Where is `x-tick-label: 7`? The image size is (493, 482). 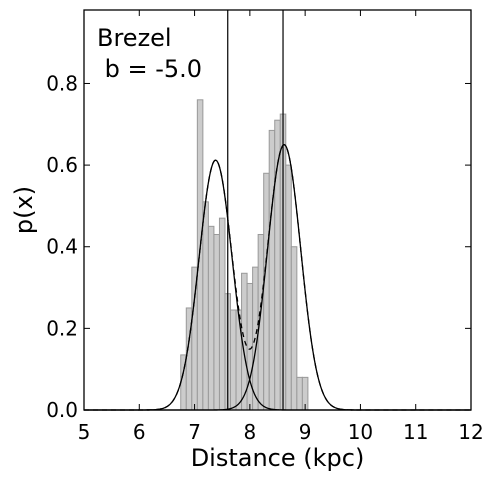 x-tick-label: 7 is located at coordinates (194, 432).